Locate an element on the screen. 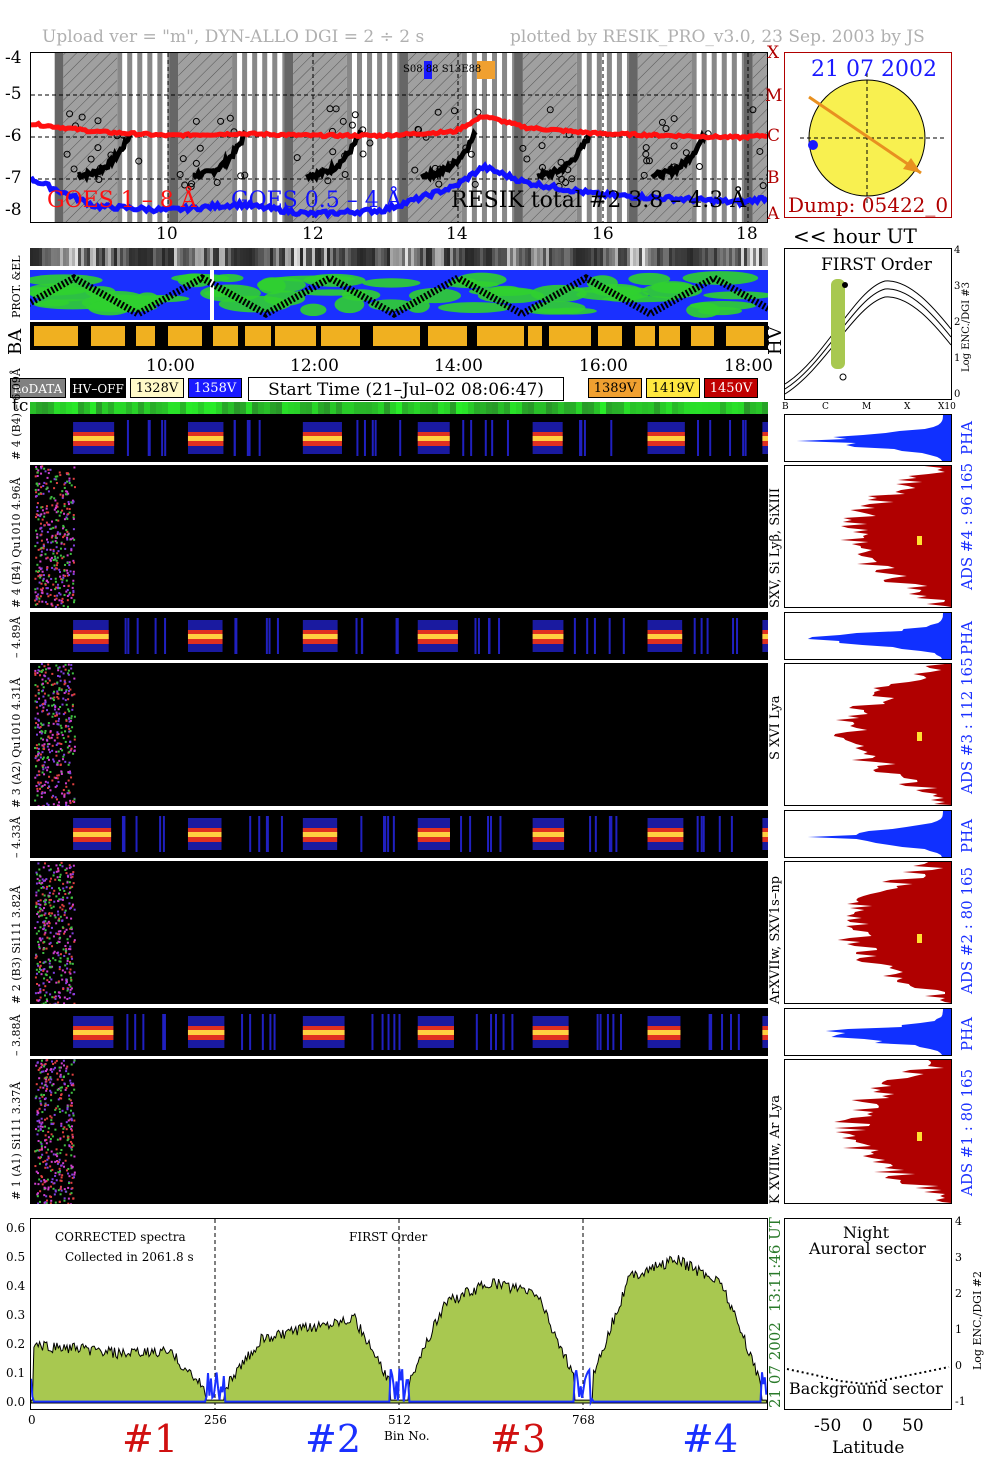 This screenshot has height=1477, width=1004. spec-xtick: 768 is located at coordinates (583, 1420).